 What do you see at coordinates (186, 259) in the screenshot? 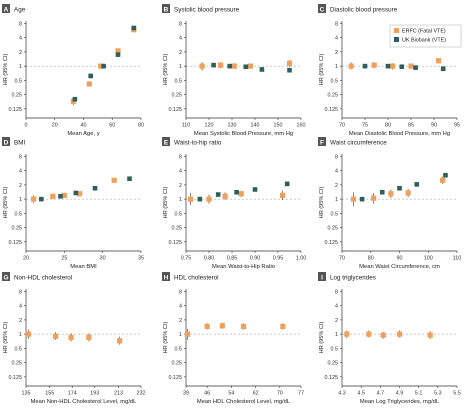
I see `x-tick-label: 0.75` at bounding box center [186, 259].